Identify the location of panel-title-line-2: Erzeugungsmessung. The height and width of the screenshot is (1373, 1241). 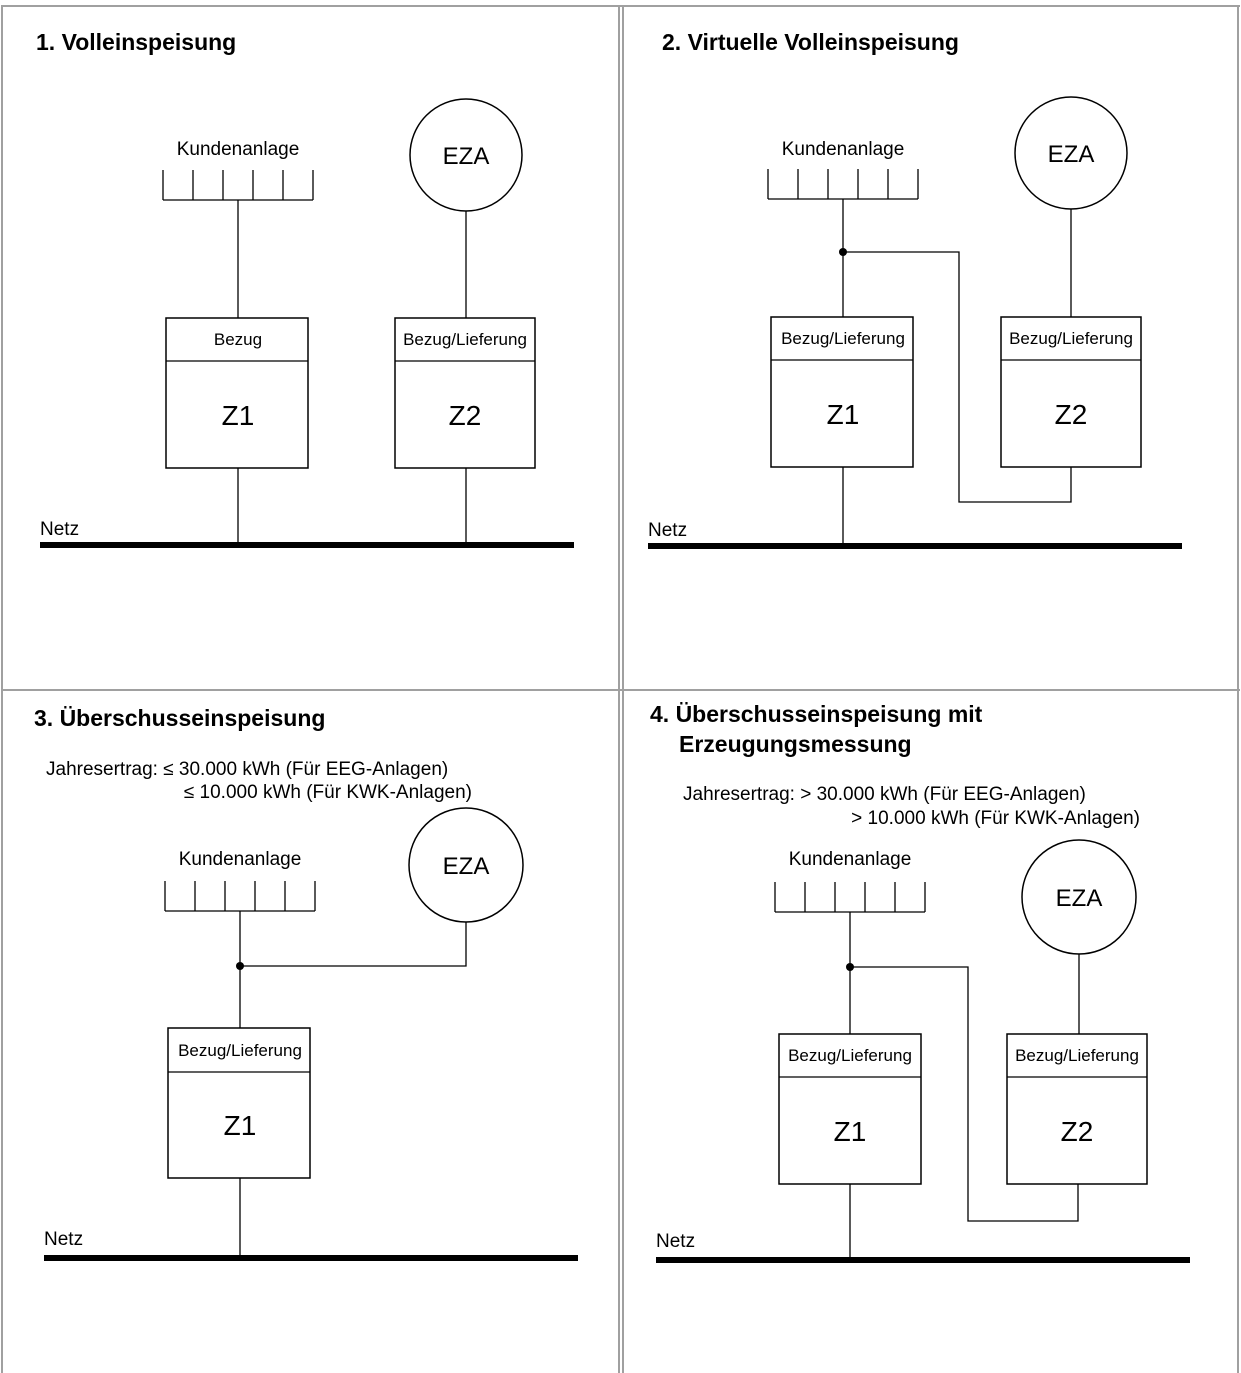
(795, 744).